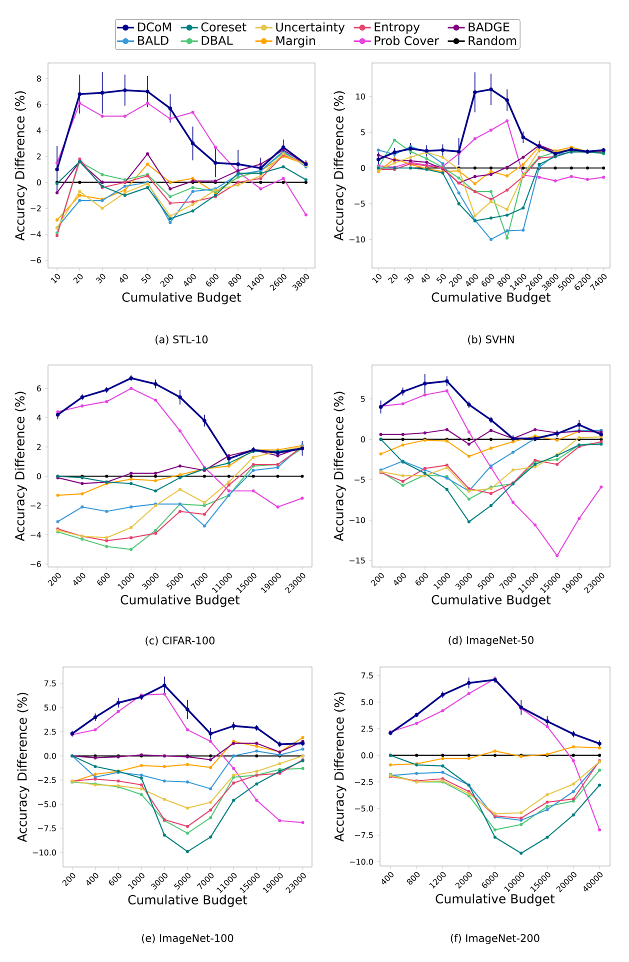  Describe the element at coordinates (495, 939) in the screenshot. I see `text: (f) ImageNet-200` at that location.